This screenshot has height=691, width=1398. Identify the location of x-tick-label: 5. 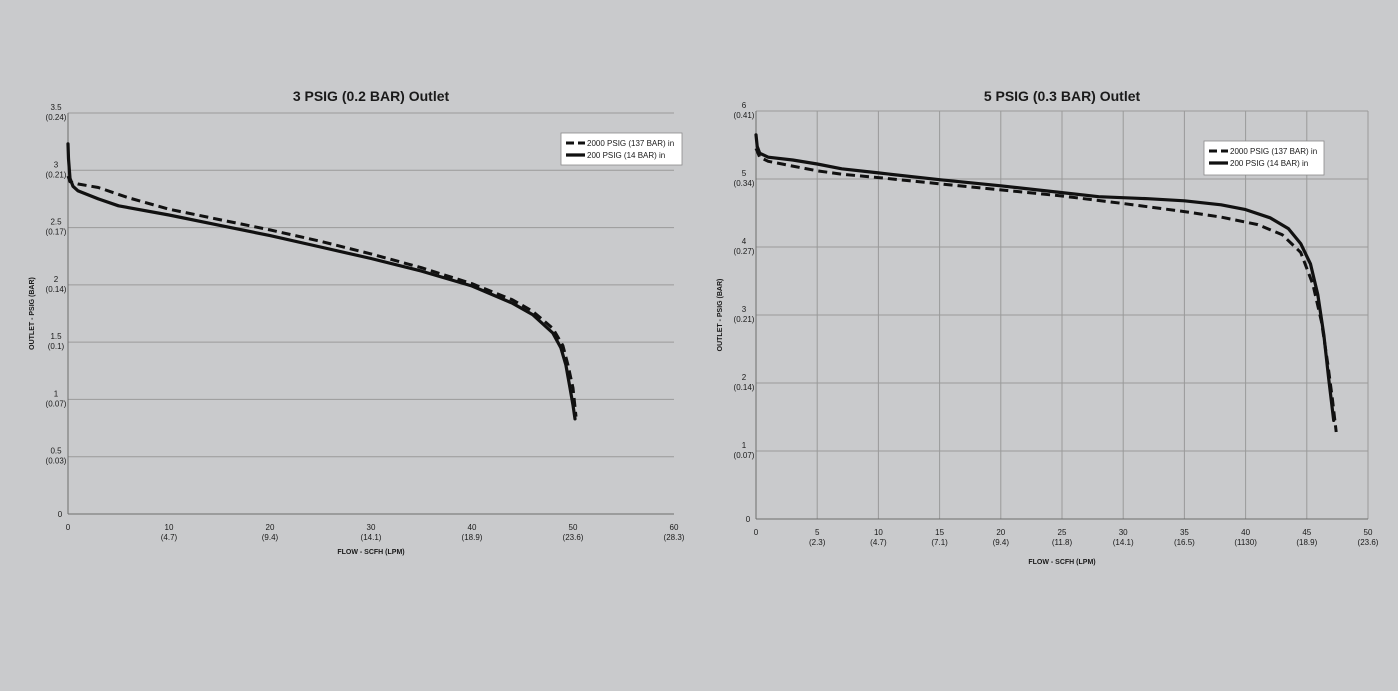
(817, 532).